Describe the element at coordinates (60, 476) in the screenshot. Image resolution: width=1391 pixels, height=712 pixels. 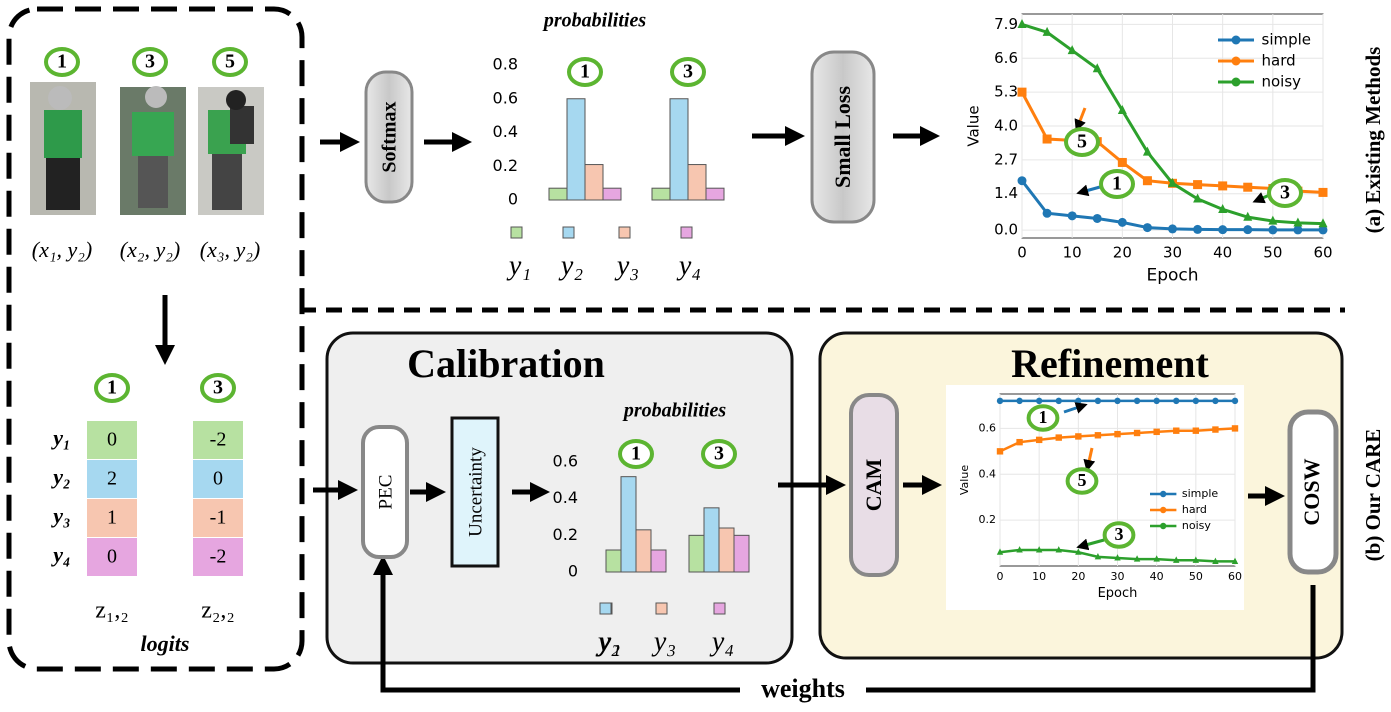
I see `row-label: y₂` at that location.